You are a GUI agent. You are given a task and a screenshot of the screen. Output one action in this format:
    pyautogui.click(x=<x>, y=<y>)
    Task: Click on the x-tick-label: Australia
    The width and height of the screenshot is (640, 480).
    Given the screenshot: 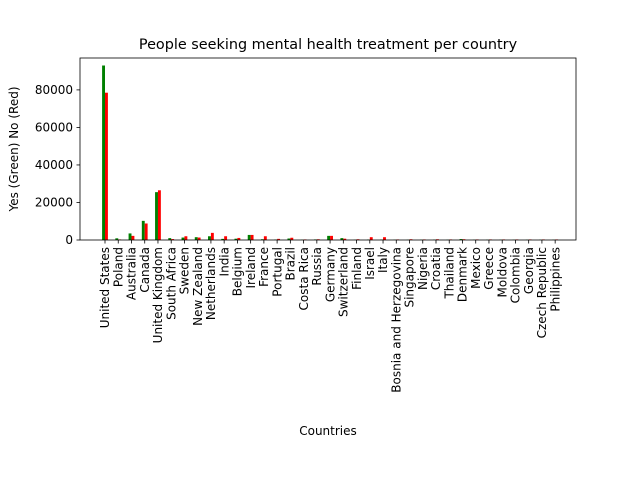 What is the action you would take?
    pyautogui.click(x=132, y=273)
    